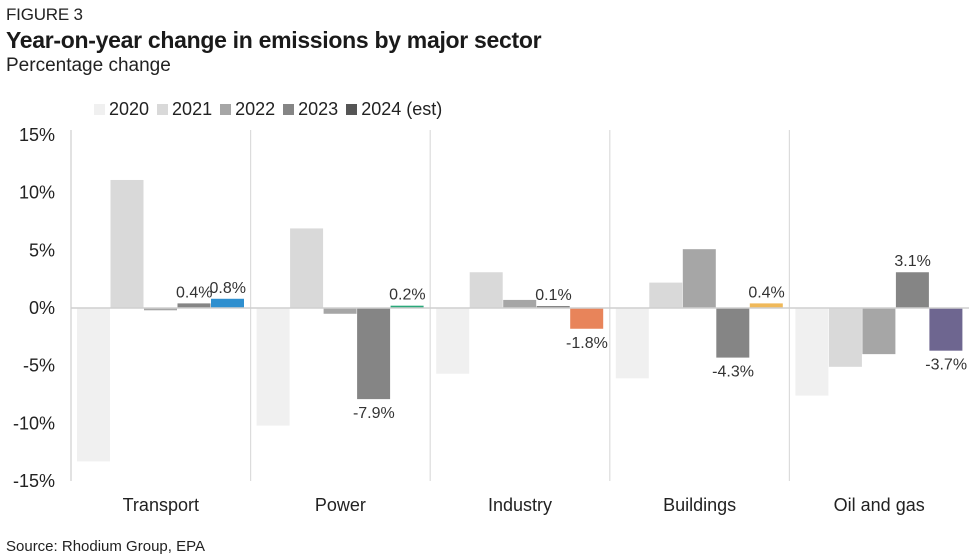  I want to click on bar-buildings-2021, so click(666, 295).